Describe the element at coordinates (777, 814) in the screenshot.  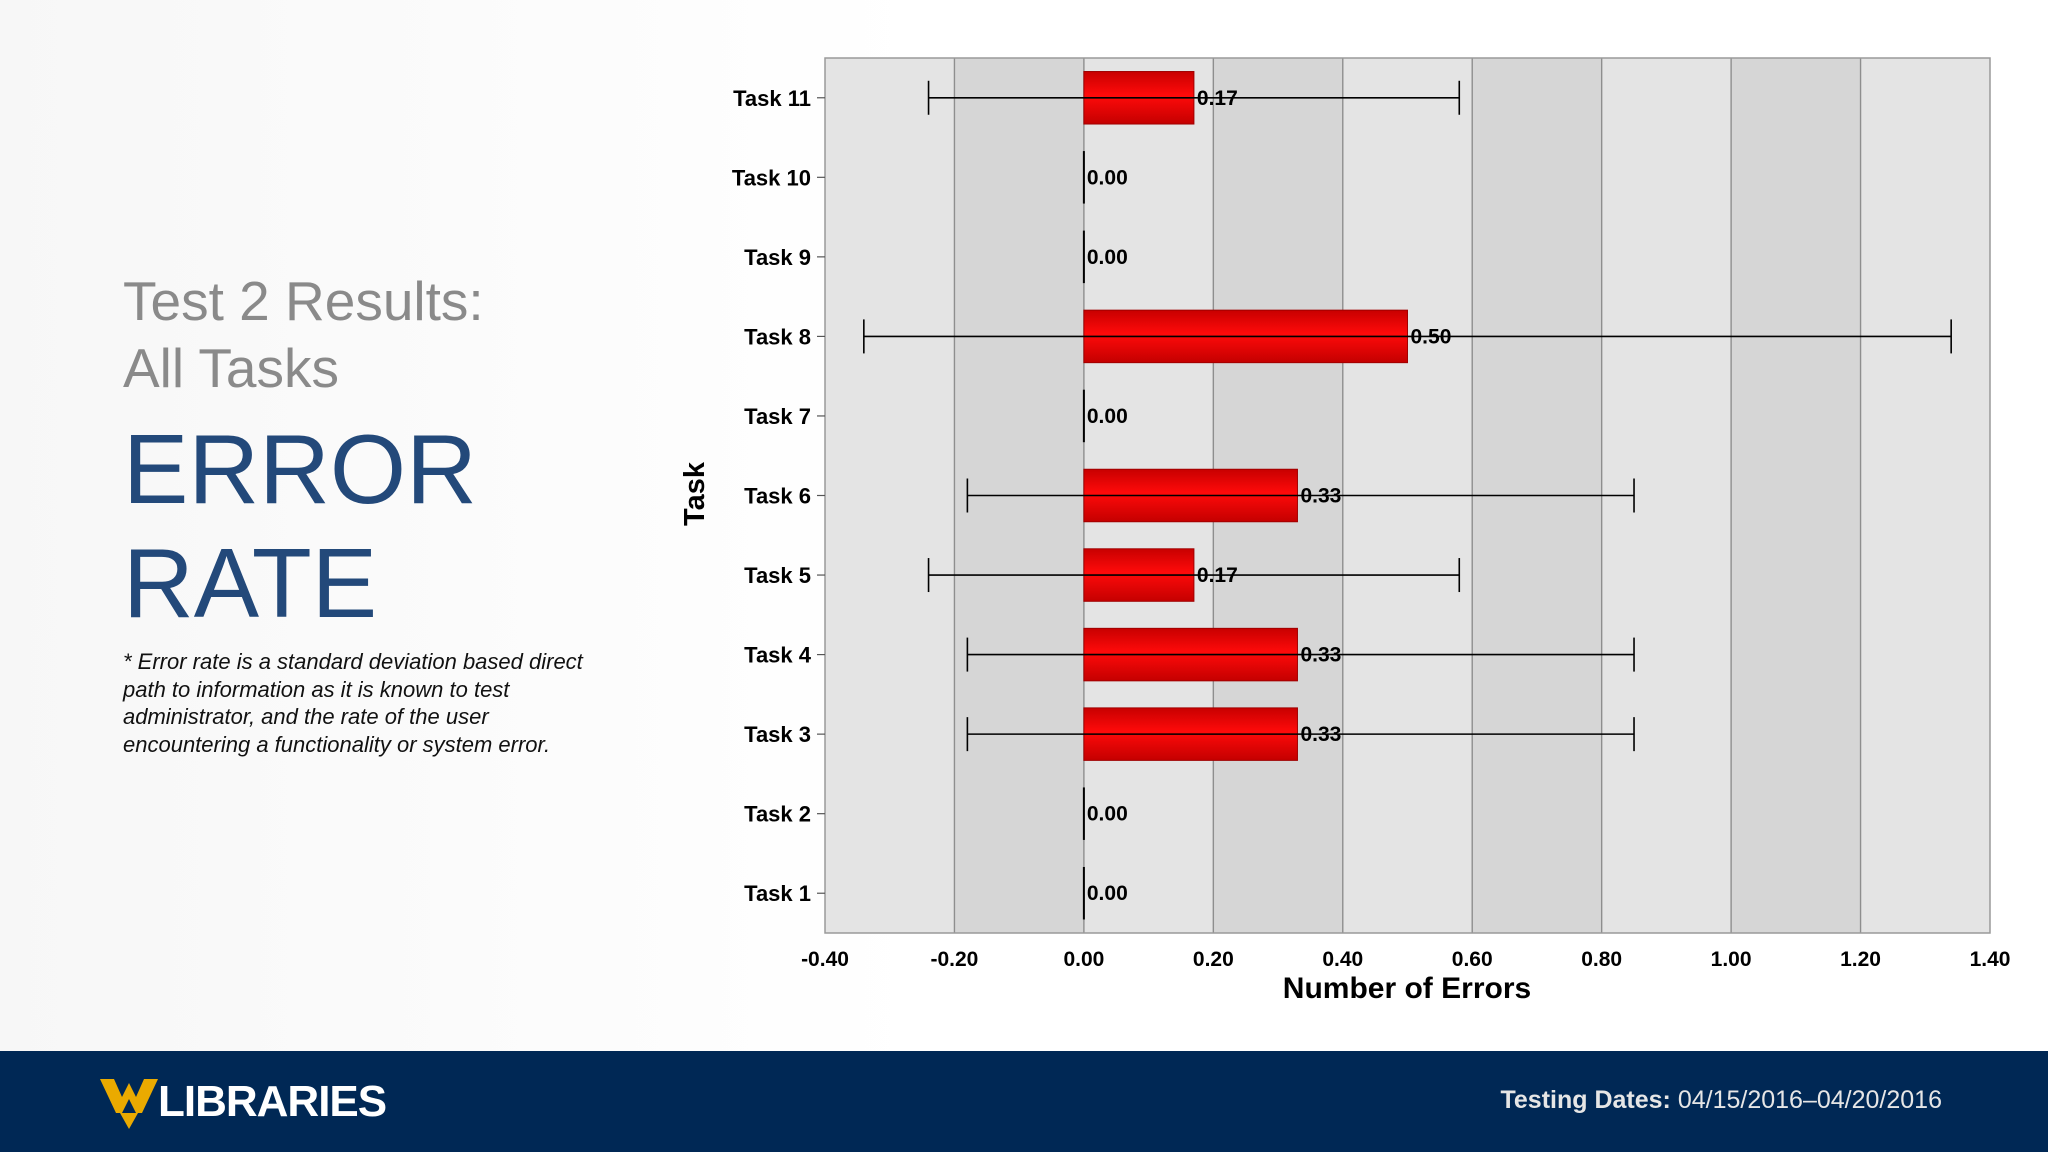
I see `y-tick-label: Task 2` at that location.